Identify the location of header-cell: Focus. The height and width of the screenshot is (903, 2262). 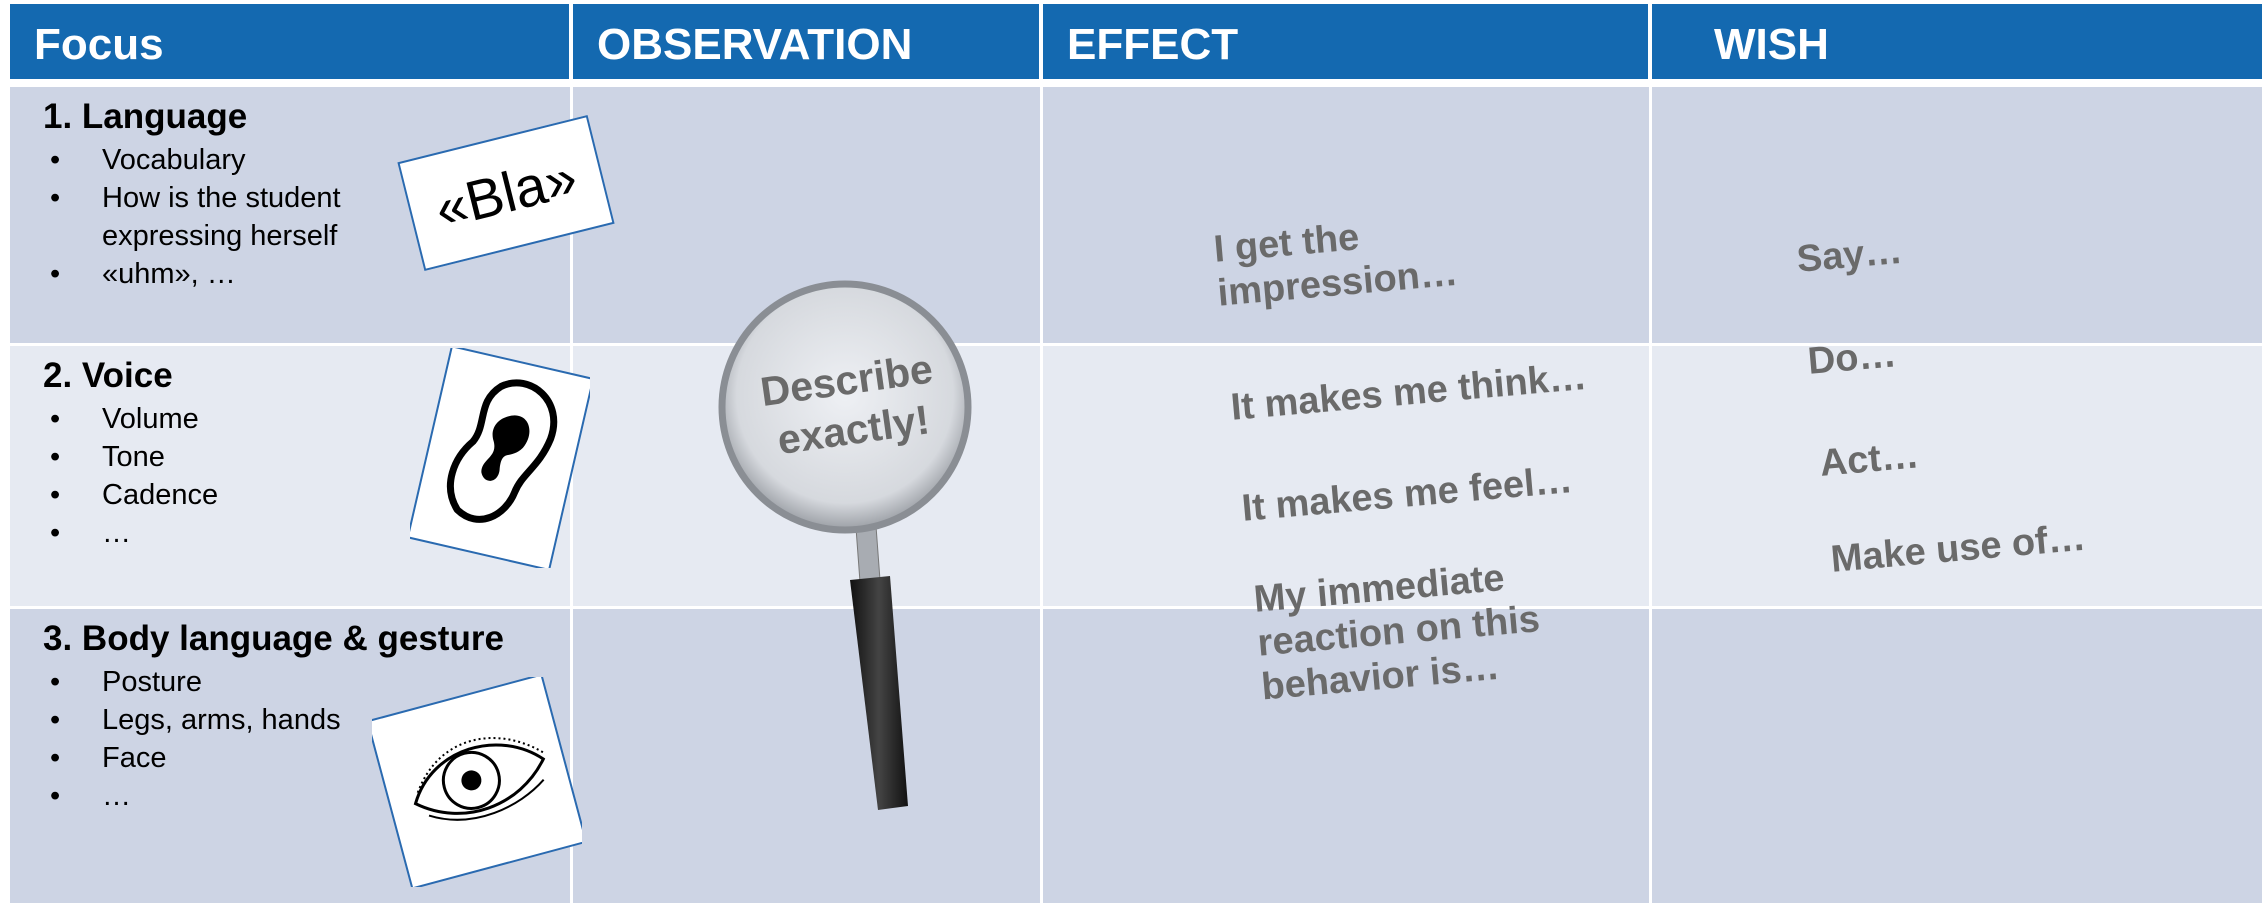
(289, 41).